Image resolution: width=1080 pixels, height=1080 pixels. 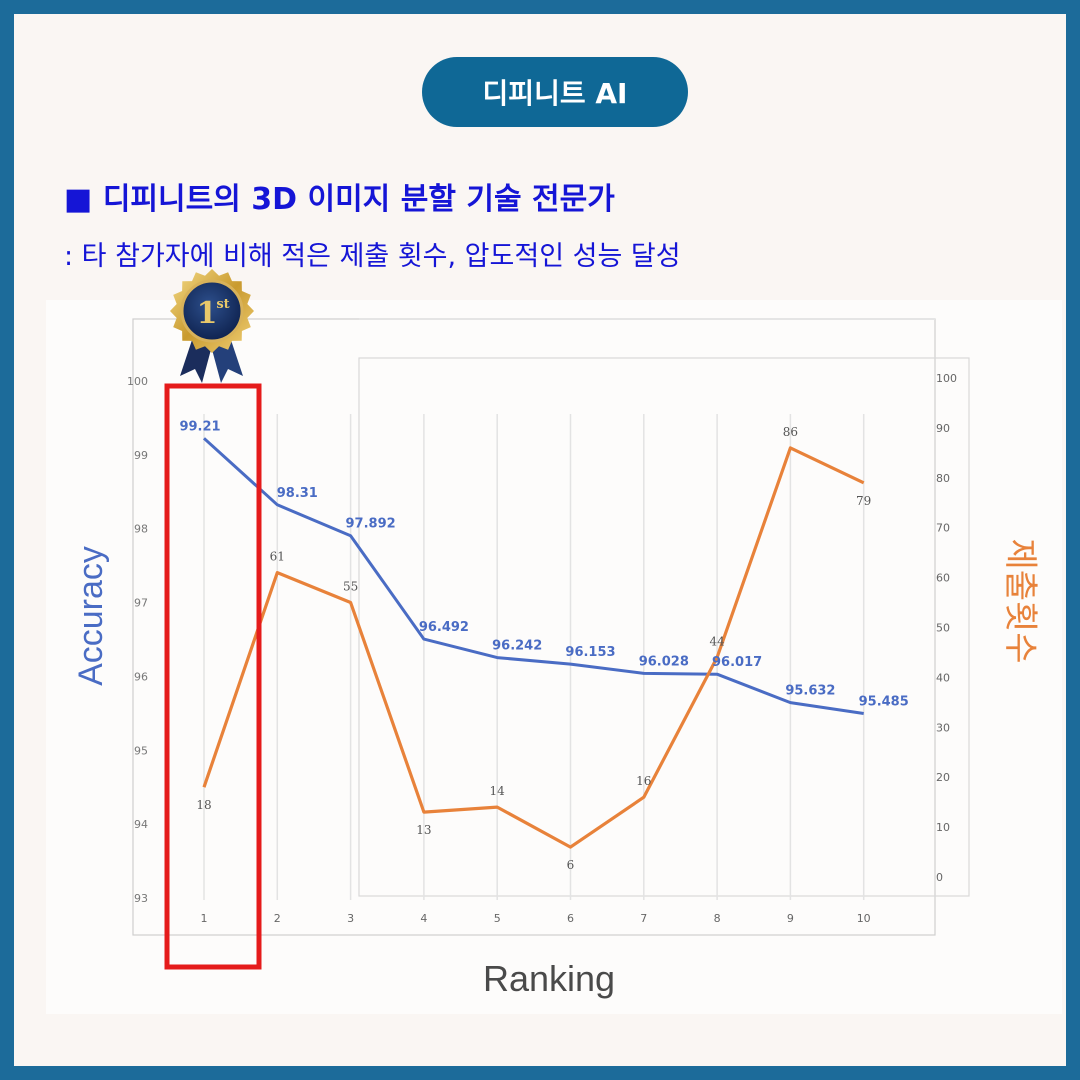 I want to click on submissions-label-7: 16, so click(x=643, y=781).